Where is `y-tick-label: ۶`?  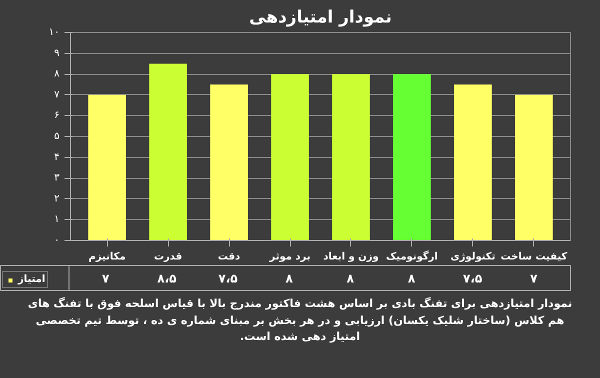
y-tick-label: ۶ is located at coordinates (57, 116).